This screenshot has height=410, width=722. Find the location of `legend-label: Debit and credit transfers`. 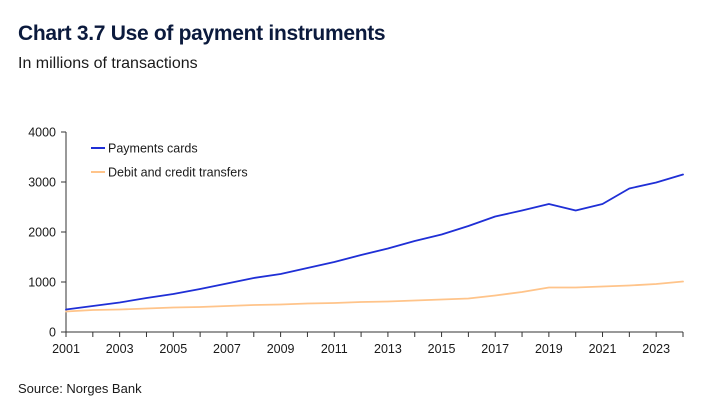

legend-label: Debit and credit transfers is located at coordinates (178, 173).